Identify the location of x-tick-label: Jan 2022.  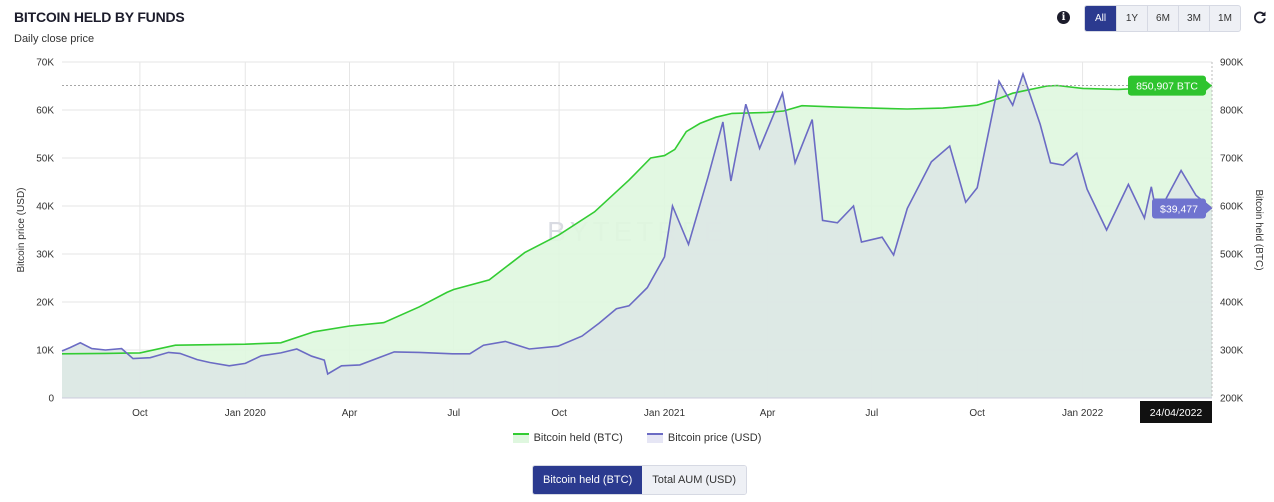
(1083, 413).